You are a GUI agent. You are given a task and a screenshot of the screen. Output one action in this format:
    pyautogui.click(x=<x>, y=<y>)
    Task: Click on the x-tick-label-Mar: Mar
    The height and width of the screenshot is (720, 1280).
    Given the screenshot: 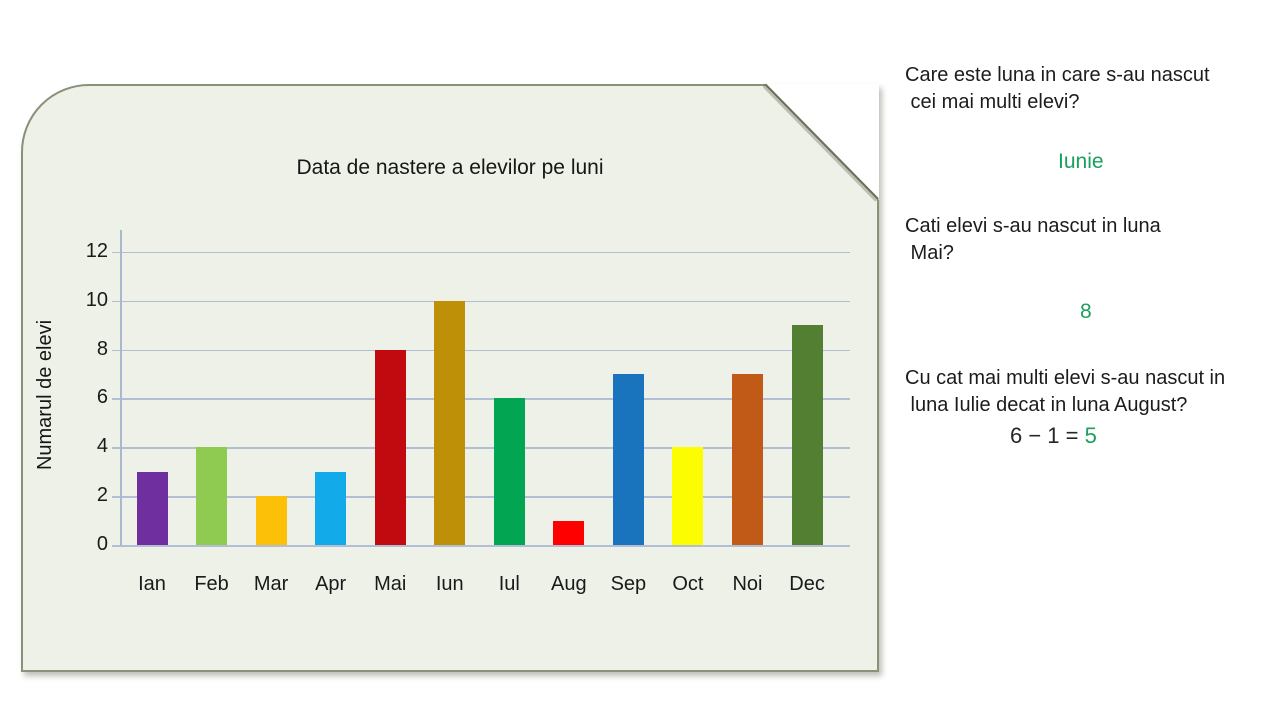 What is the action you would take?
    pyautogui.click(x=271, y=584)
    